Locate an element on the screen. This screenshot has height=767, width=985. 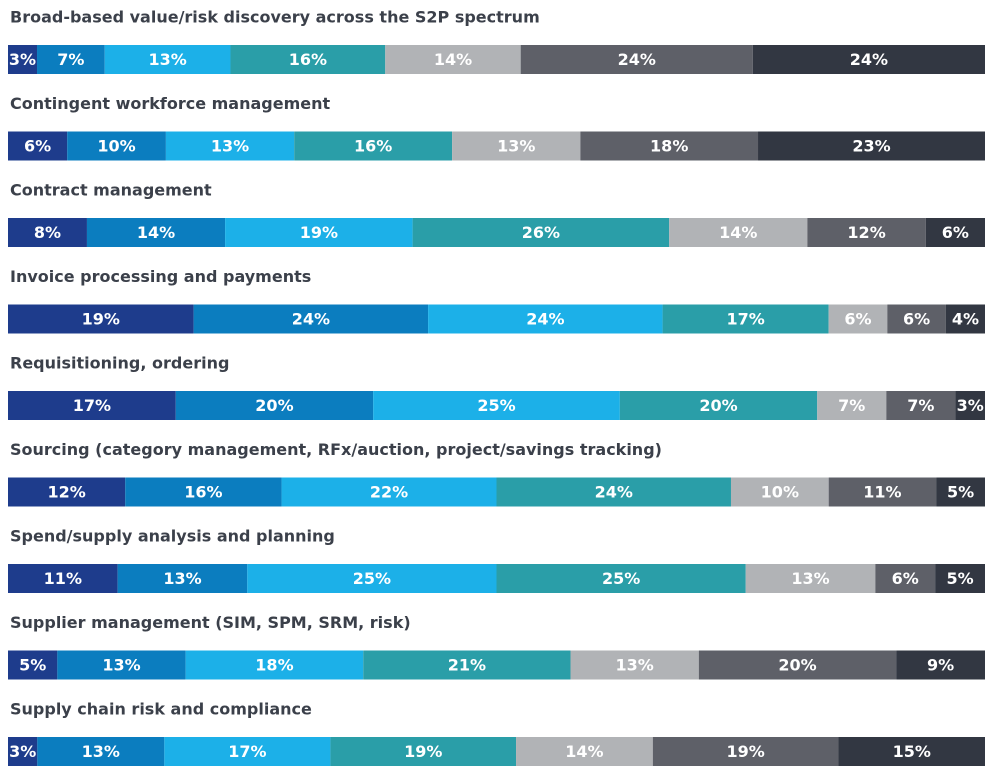
data-label: 4% is located at coordinates (965, 319).